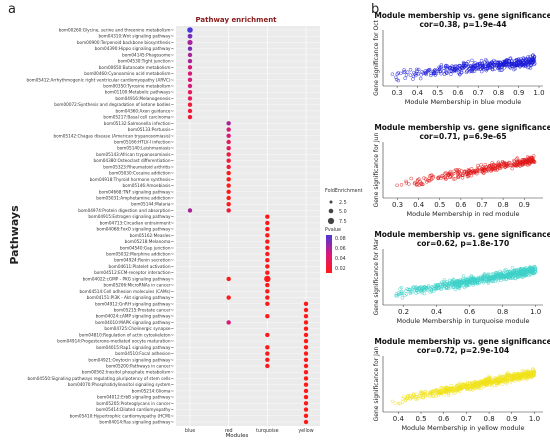 Image resolution: width=550 pixels, height=446 pixels. Describe the element at coordinates (131, 359) in the screenshot. I see `pathway-label: bom04921:Oxytocin signaling pathway~` at that location.